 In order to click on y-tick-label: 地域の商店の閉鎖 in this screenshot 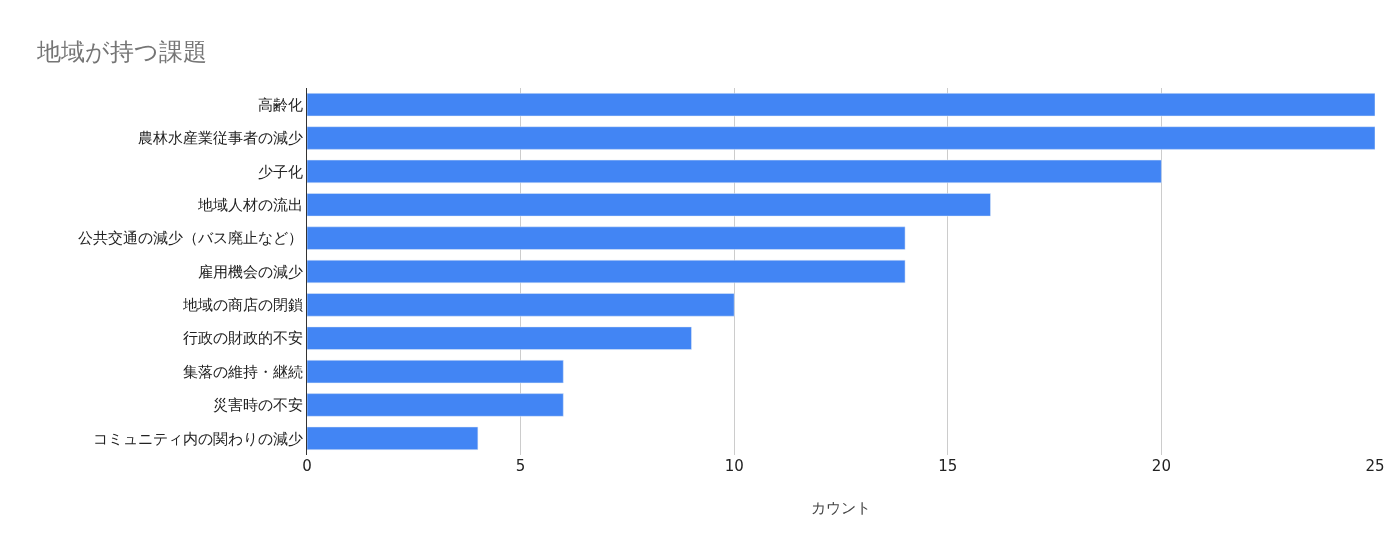, I will do `click(242, 305)`.